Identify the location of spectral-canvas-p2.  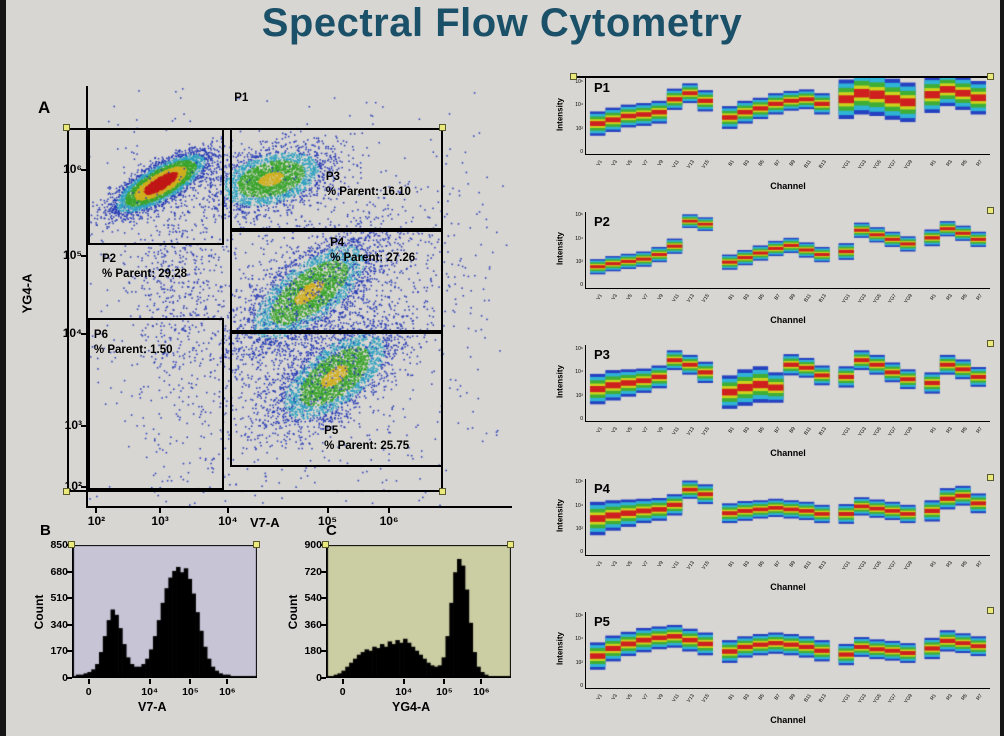
(788, 249).